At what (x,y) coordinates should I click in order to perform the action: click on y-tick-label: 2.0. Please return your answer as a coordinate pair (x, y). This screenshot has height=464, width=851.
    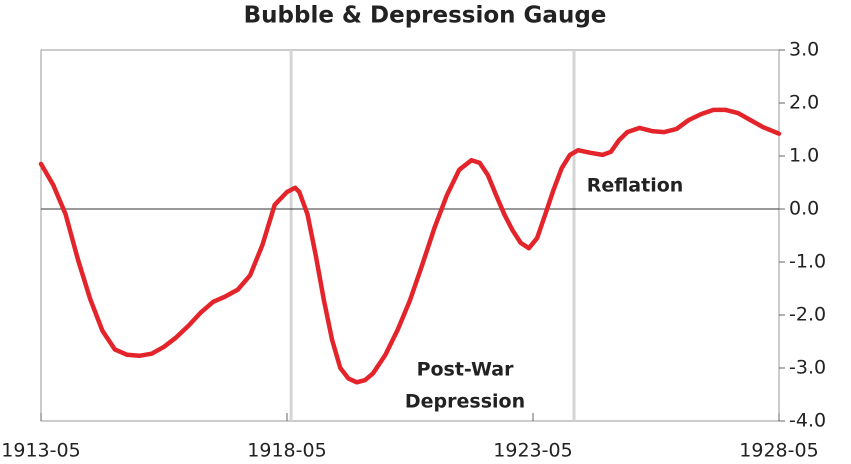
    Looking at the image, I should click on (804, 103).